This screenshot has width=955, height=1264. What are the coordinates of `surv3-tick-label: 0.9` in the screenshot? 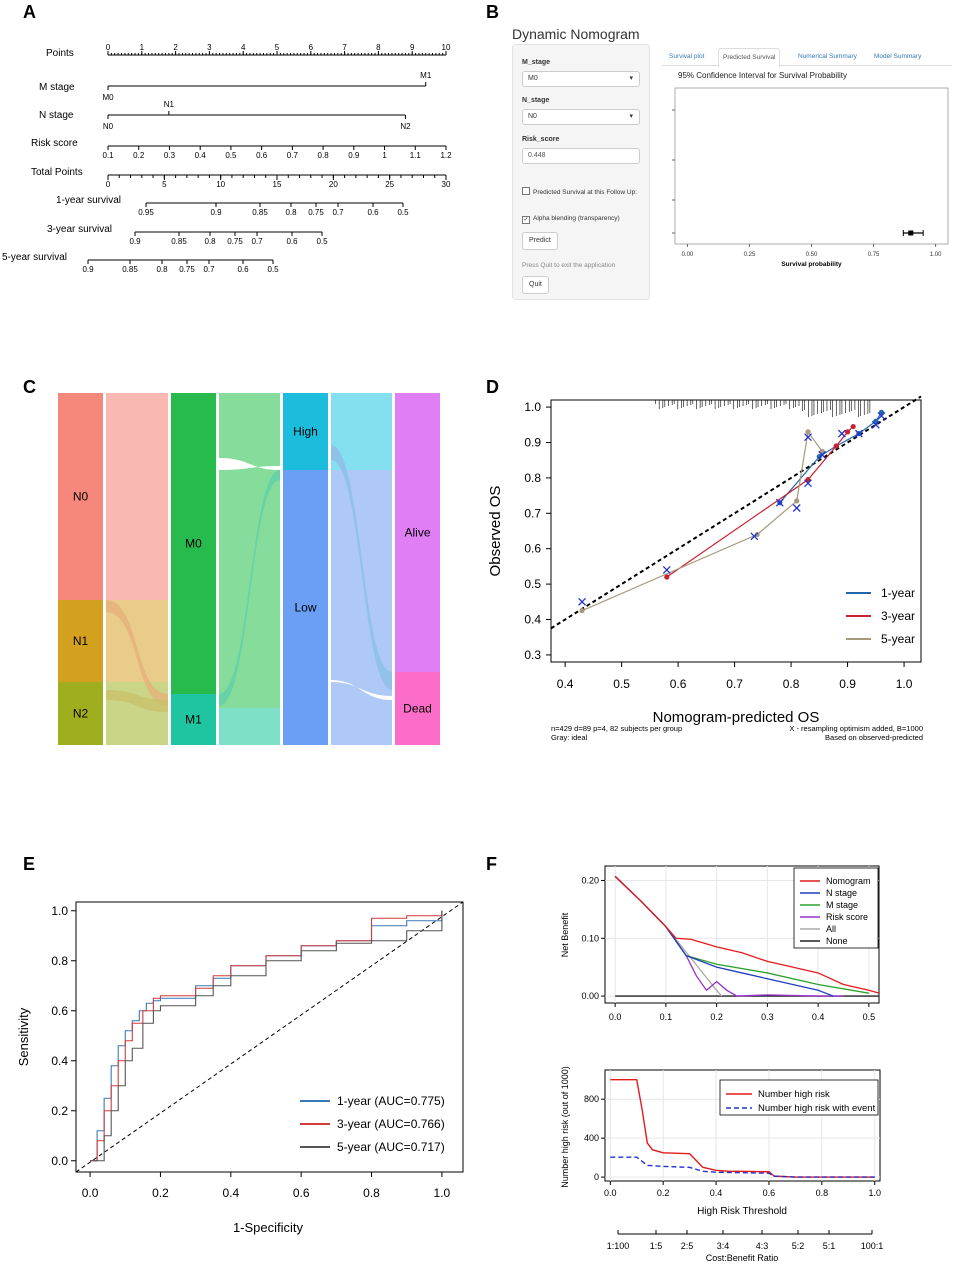 It's located at (135, 241).